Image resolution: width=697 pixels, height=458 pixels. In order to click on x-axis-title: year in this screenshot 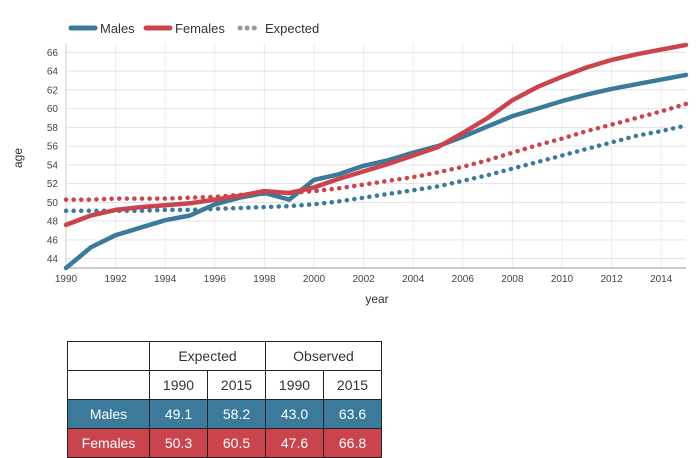, I will do `click(376, 299)`.